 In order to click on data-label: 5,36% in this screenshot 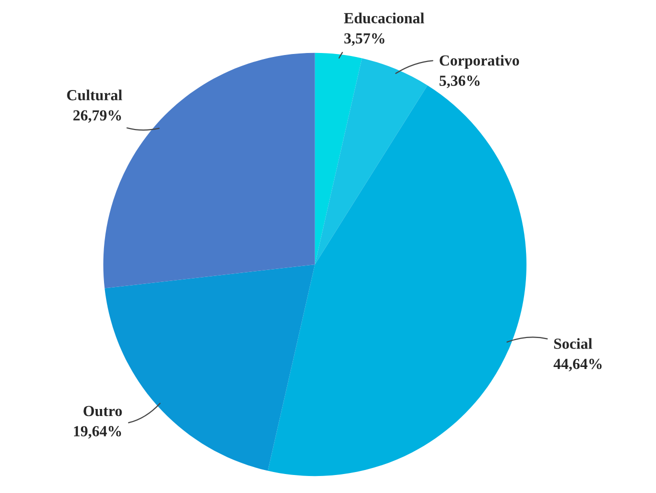, I will do `click(460, 82)`.